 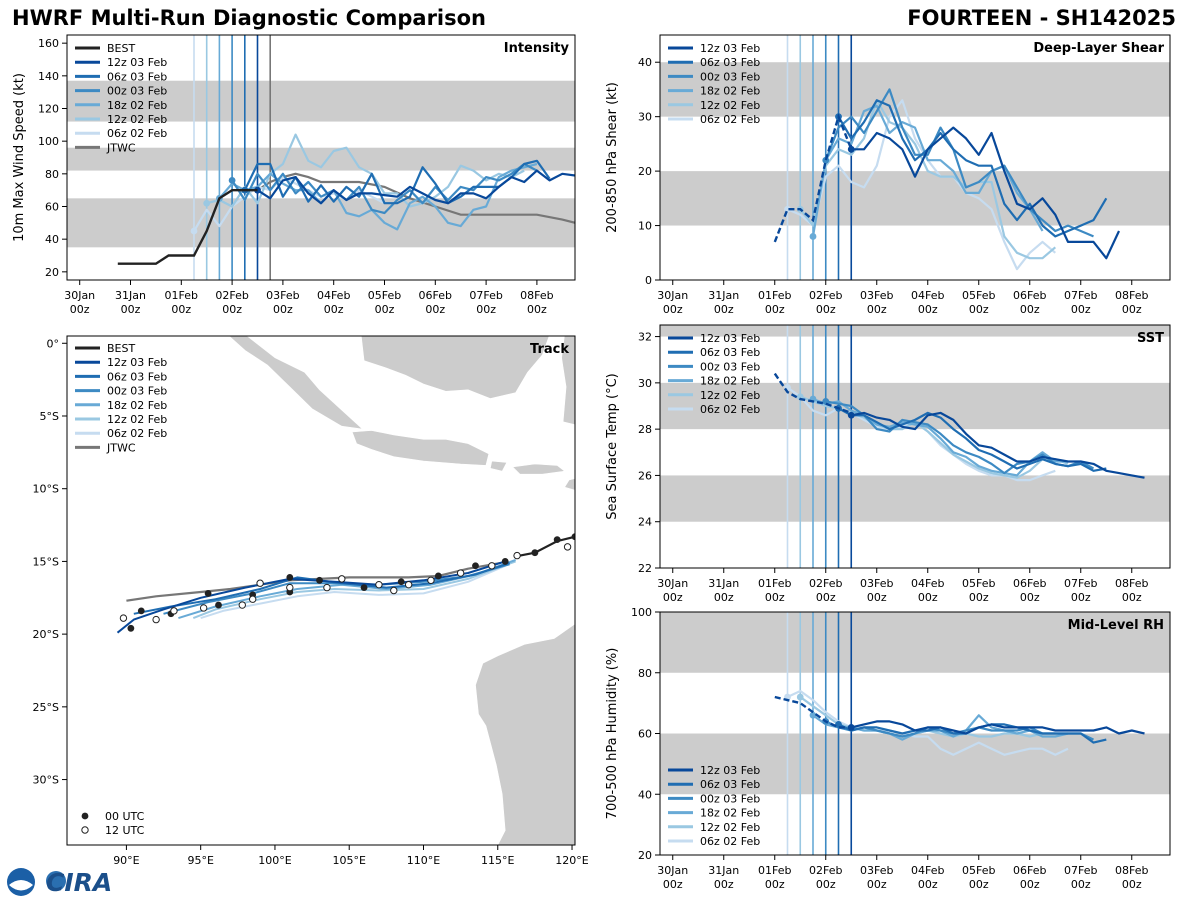 What do you see at coordinates (645, 568) in the screenshot?
I see `y-tick-label: 22` at bounding box center [645, 568].